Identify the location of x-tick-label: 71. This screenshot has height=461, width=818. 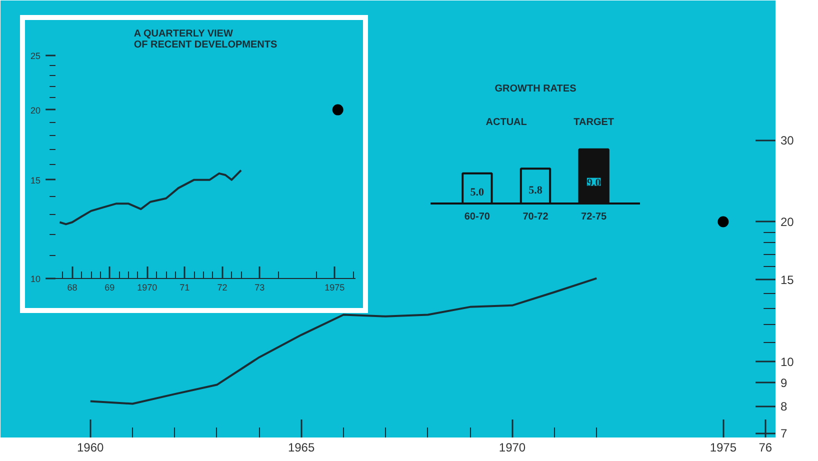
(185, 287).